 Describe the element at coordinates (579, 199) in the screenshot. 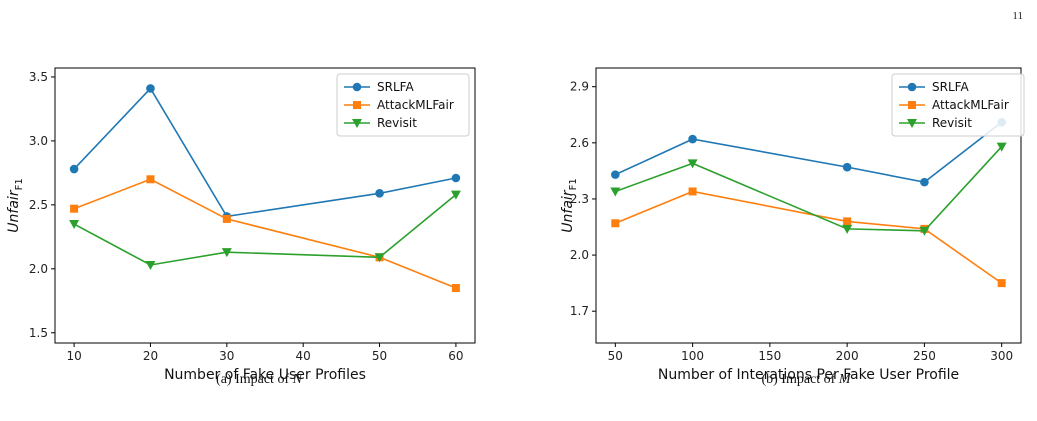

I see `y-tick-label: 2.3` at that location.